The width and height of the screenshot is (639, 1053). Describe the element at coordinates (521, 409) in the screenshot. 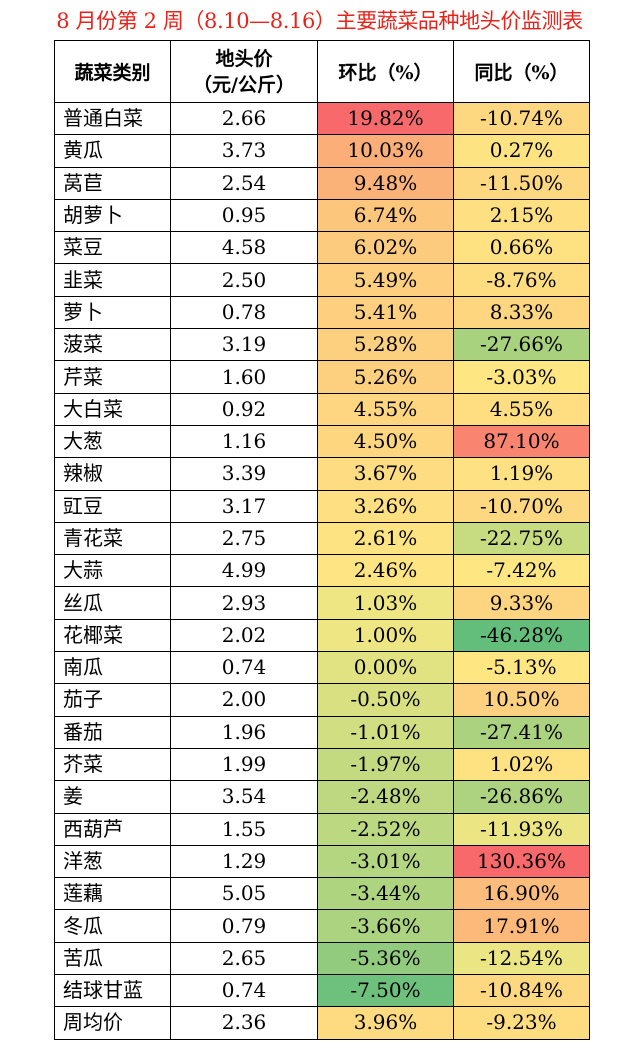

I see `year-on-year-cell: 4.55%` at that location.